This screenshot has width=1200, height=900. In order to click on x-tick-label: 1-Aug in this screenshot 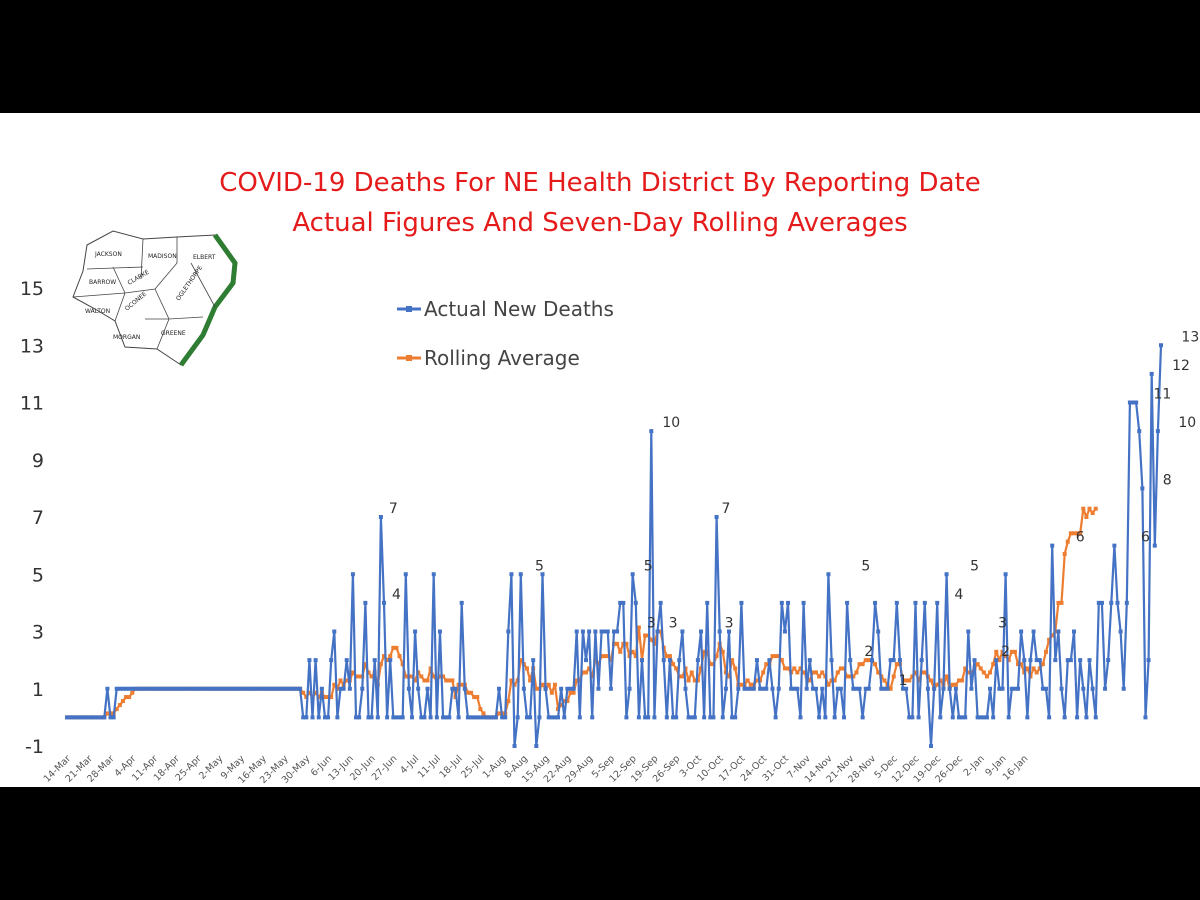, I will do `click(494, 766)`.